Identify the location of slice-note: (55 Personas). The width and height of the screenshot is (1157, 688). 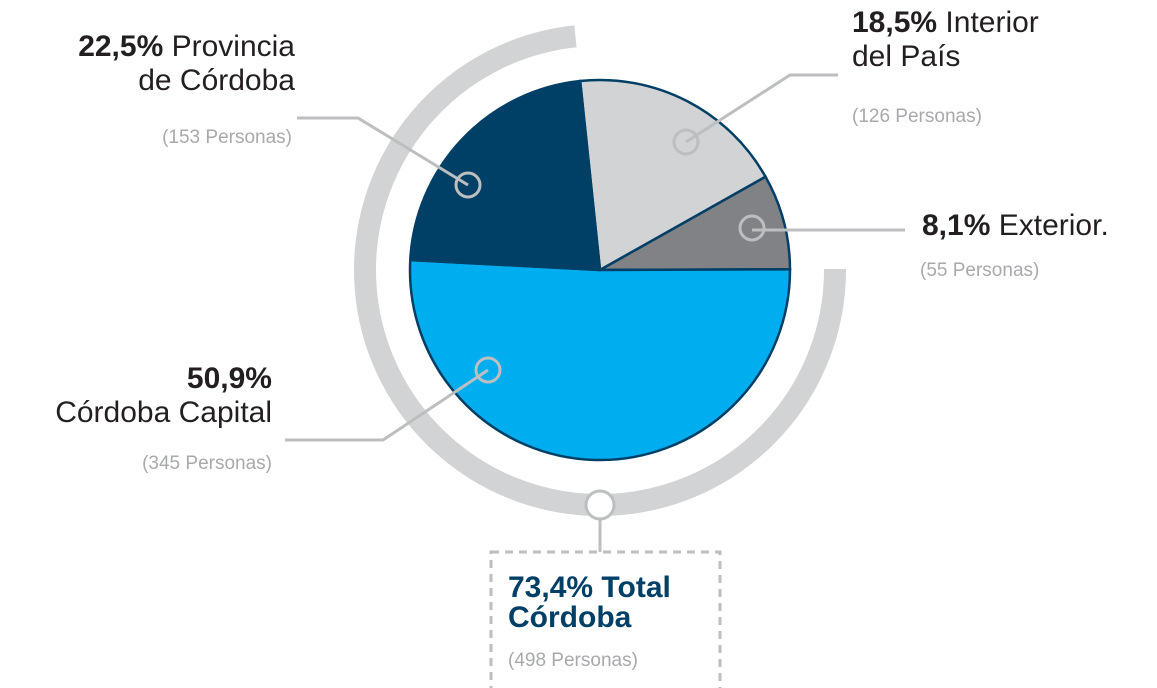
(980, 270).